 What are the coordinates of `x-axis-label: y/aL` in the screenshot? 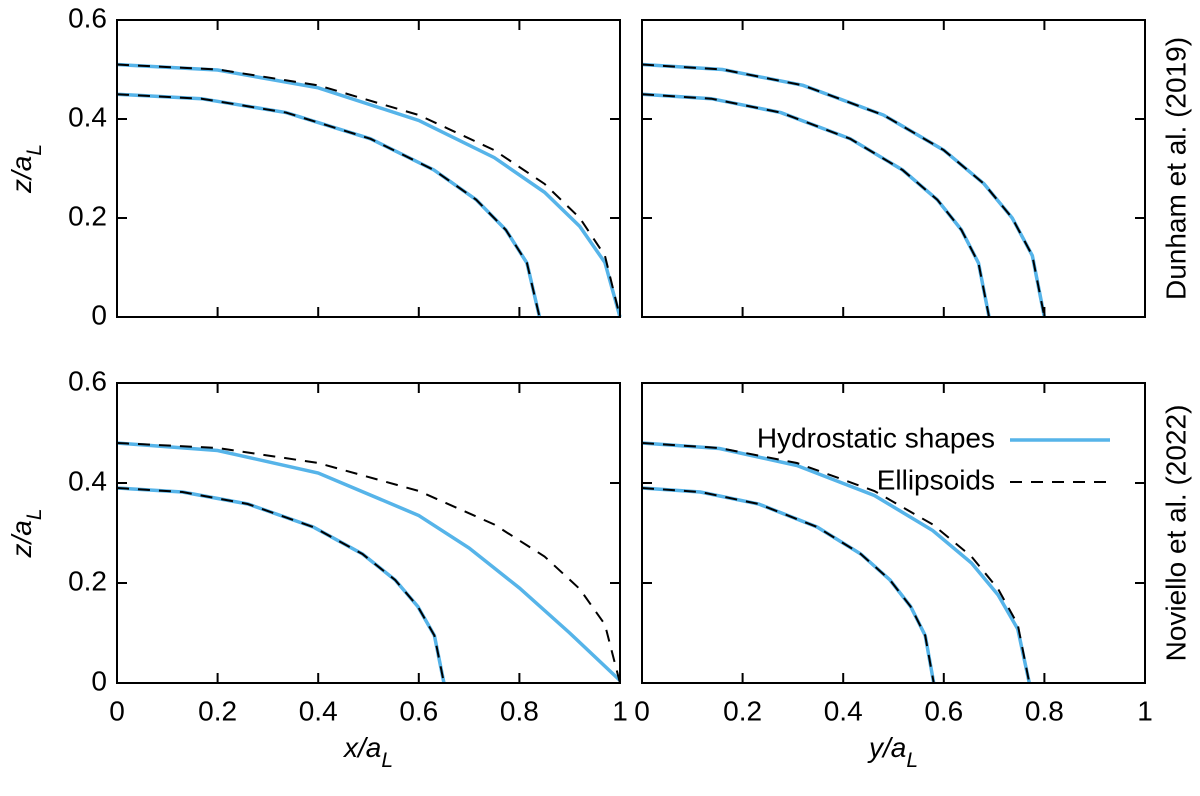 It's located at (892, 752).